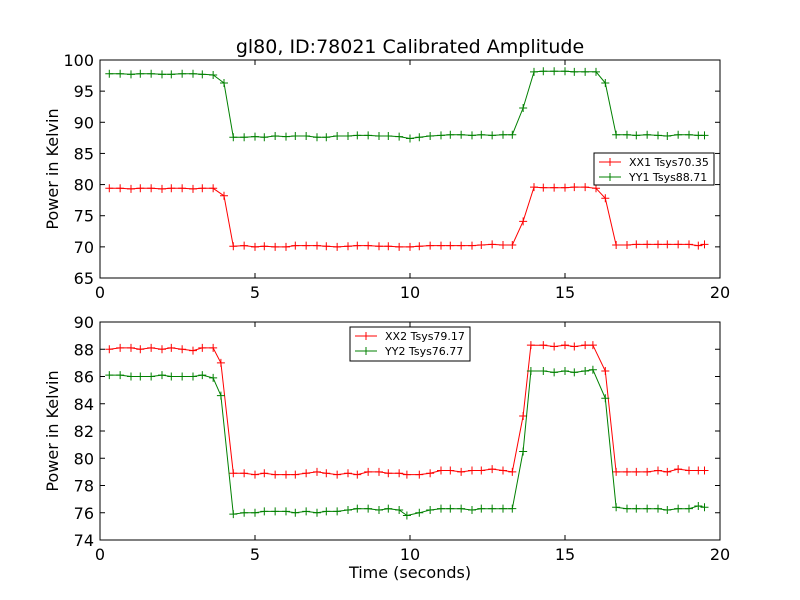 The height and width of the screenshot is (600, 800). What do you see at coordinates (84, 458) in the screenshot?
I see `y-tick-label: 80` at bounding box center [84, 458].